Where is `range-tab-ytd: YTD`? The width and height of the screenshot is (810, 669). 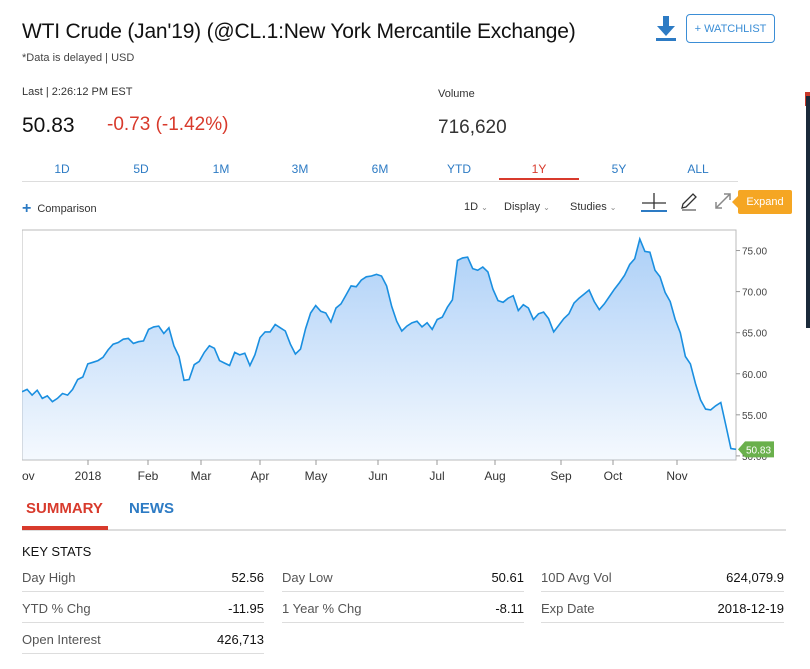
range-tab-ytd: YTD is located at coordinates (459, 169).